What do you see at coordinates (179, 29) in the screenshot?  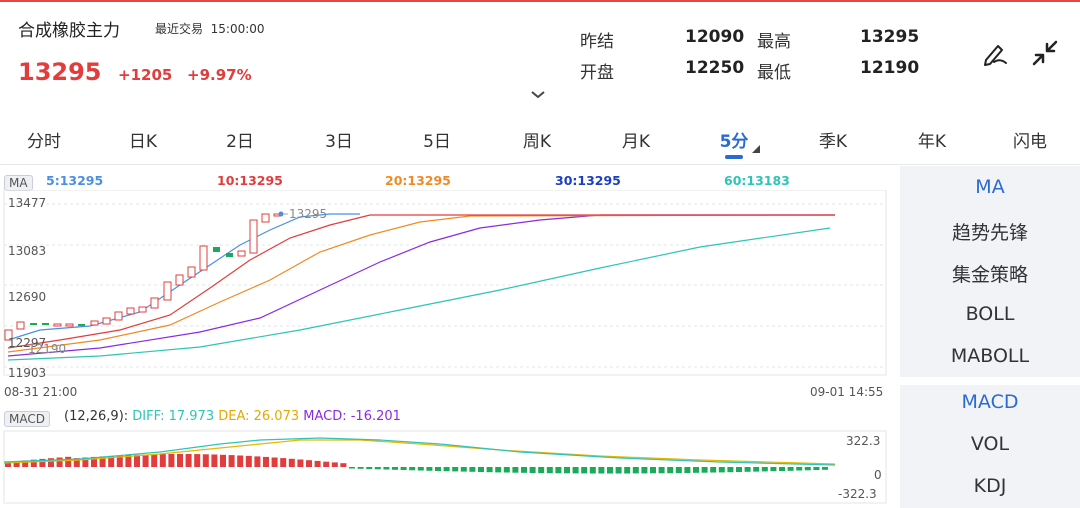 I see `last-trade-label: 最近交易` at bounding box center [179, 29].